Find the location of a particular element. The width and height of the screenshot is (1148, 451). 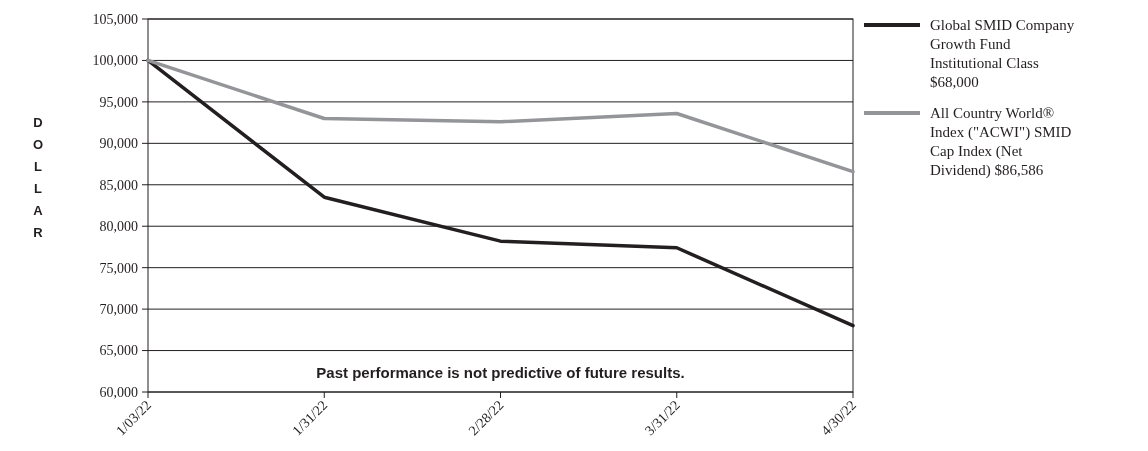

legend-label: Global SMID Company Growth Fund Institutional Class $68,000 is located at coordinates (1002, 53).